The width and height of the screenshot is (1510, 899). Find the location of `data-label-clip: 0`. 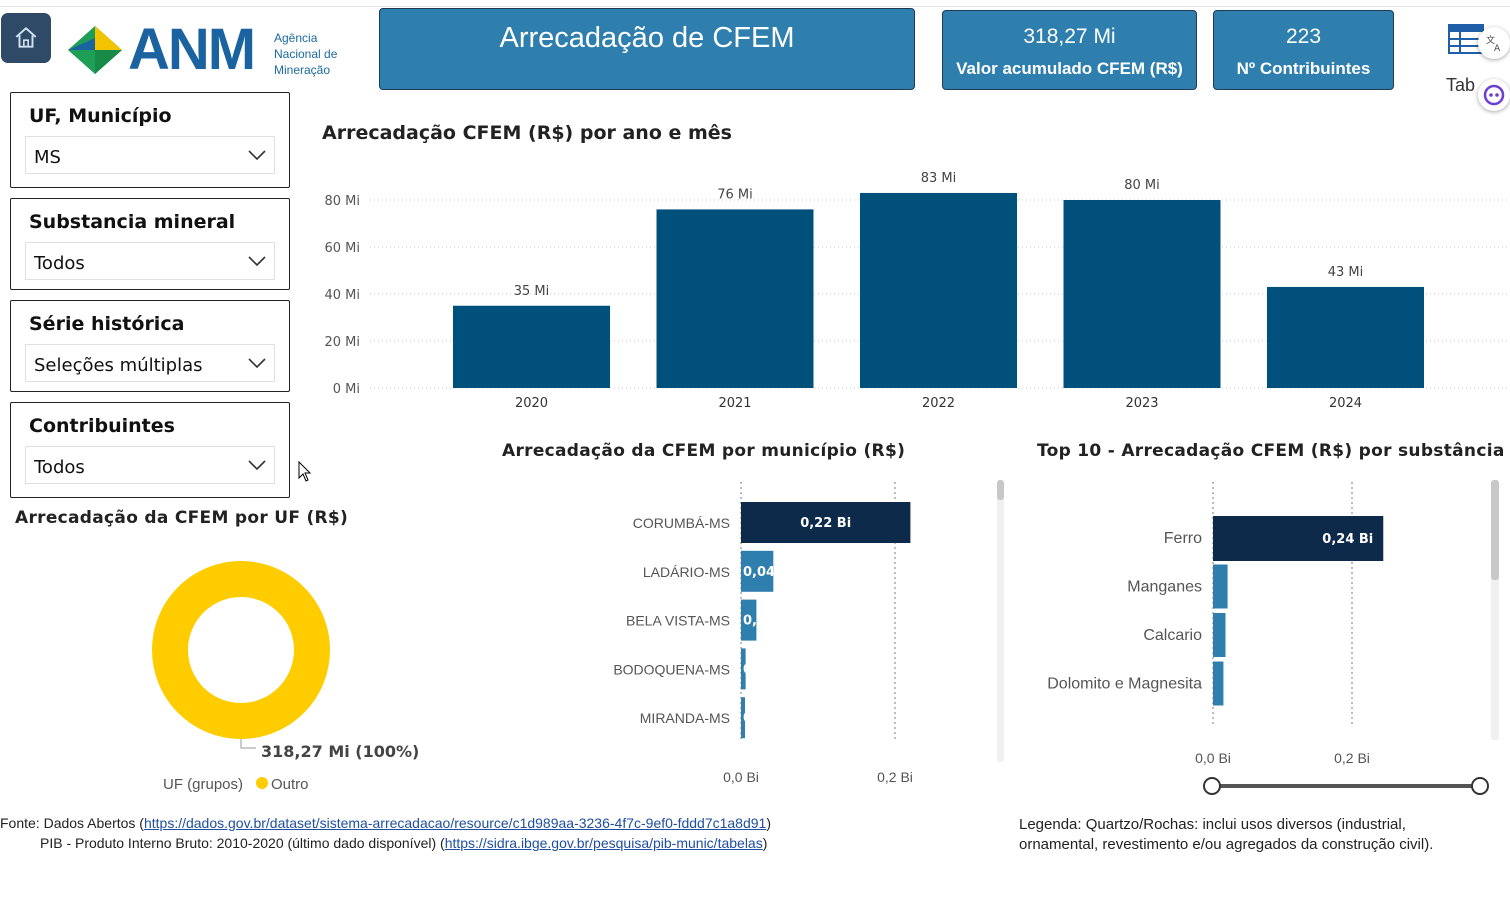

data-label-clip: 0 is located at coordinates (747, 669).